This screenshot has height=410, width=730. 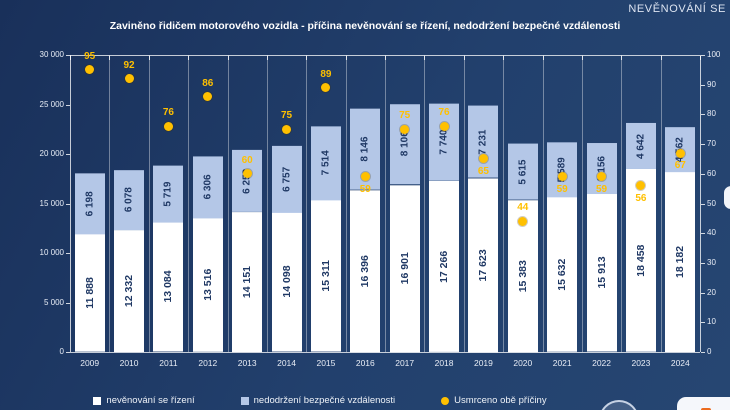 What do you see at coordinates (90, 363) in the screenshot?
I see `x-axis-year-label: 2009` at bounding box center [90, 363].